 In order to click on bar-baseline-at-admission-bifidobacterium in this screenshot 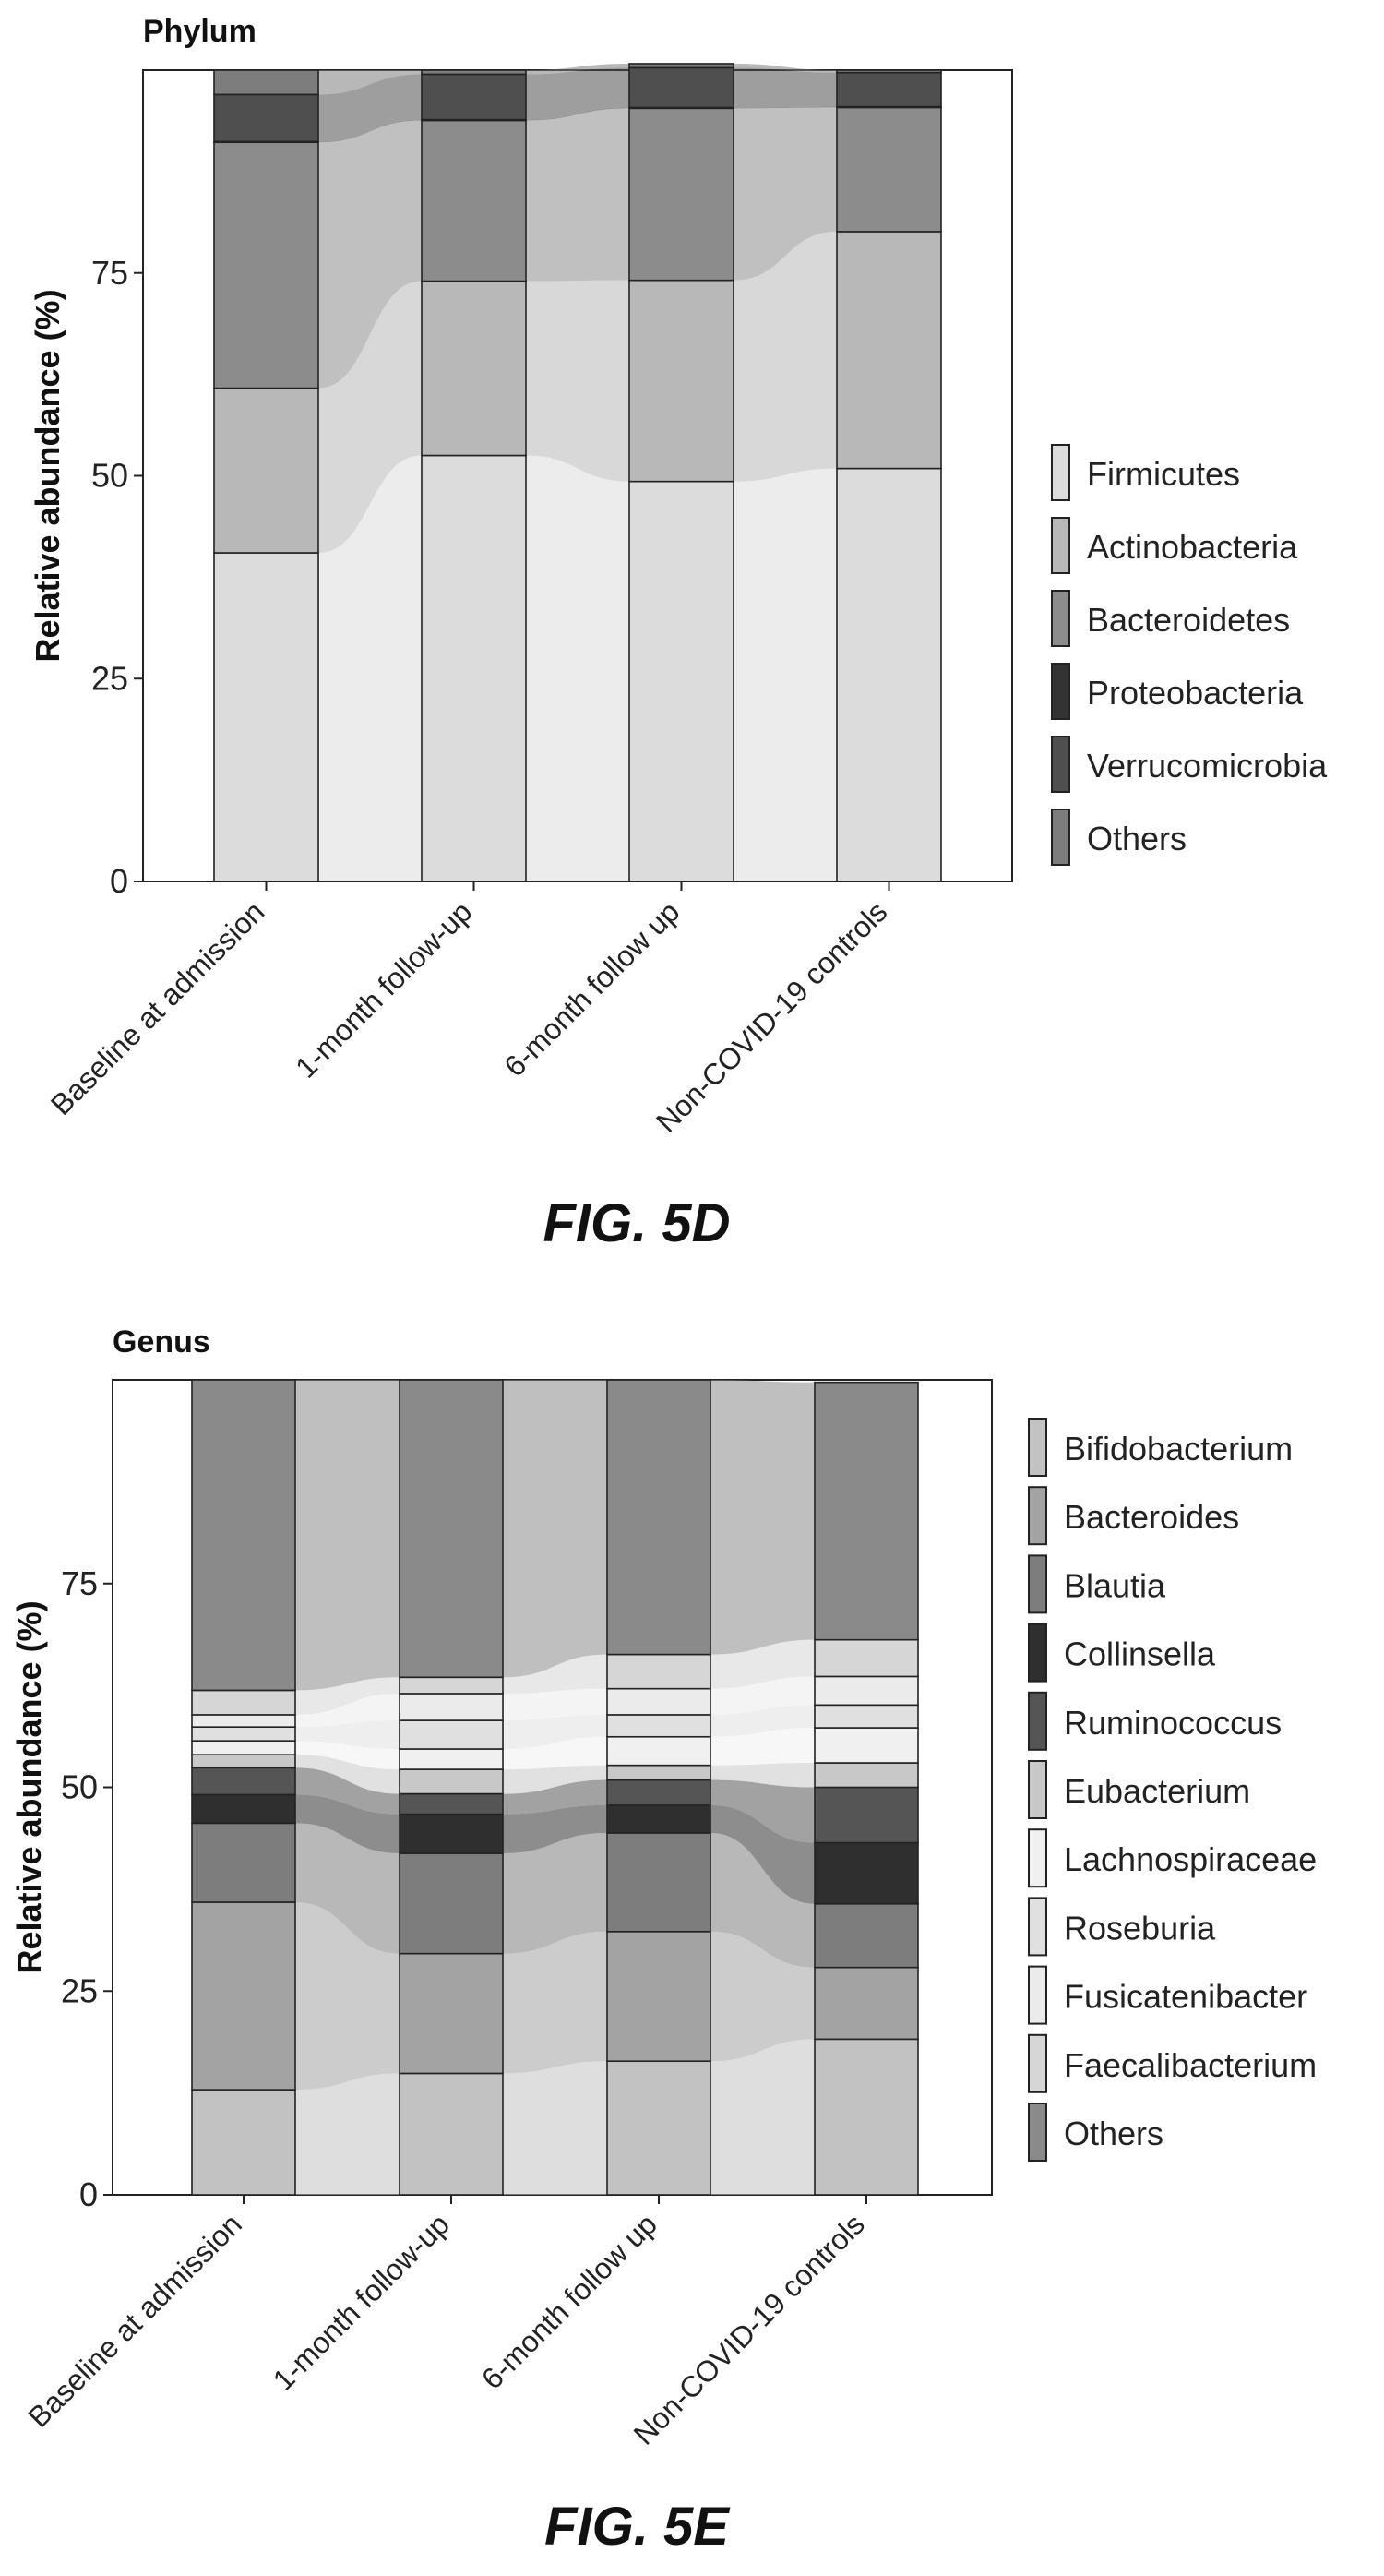, I will do `click(243, 2142)`.